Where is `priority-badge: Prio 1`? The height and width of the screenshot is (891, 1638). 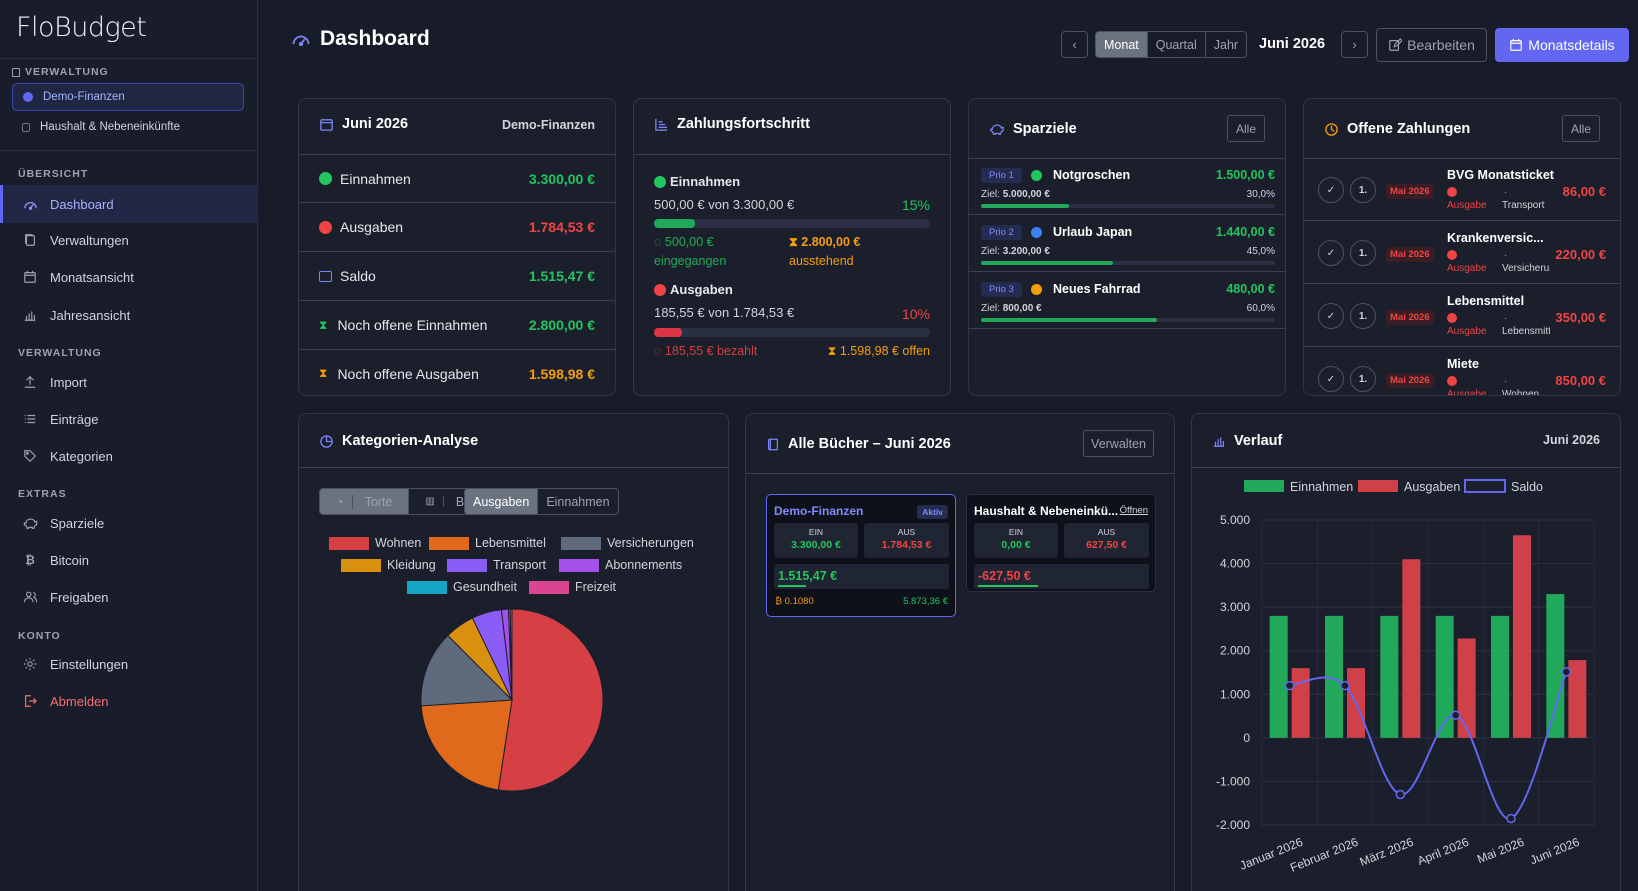
priority-badge: Prio 1 is located at coordinates (1001, 175).